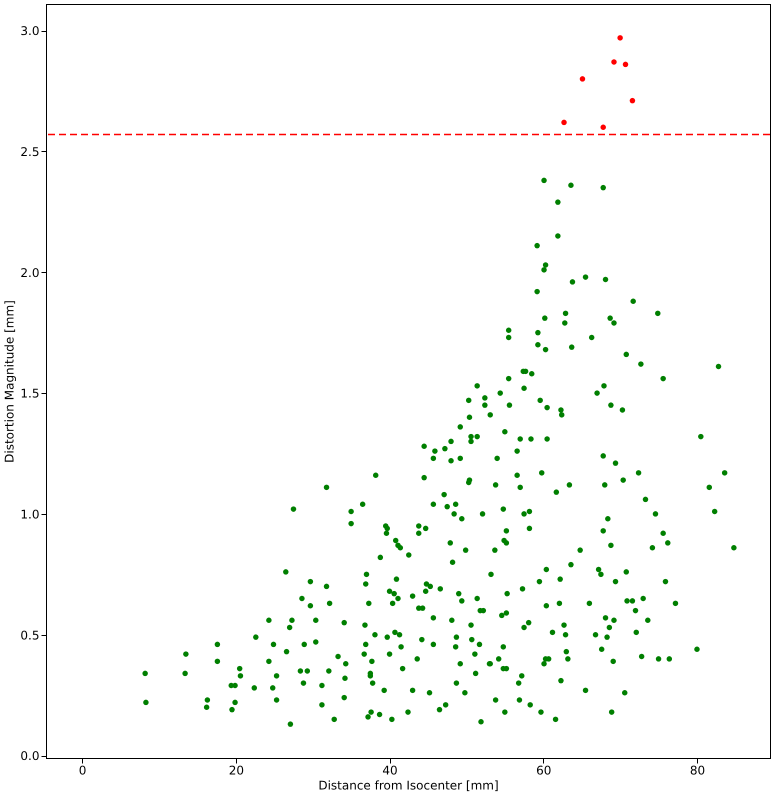 This screenshot has height=799, width=780. Describe the element at coordinates (30, 393) in the screenshot. I see `y-tick-label: 1.5` at that location.